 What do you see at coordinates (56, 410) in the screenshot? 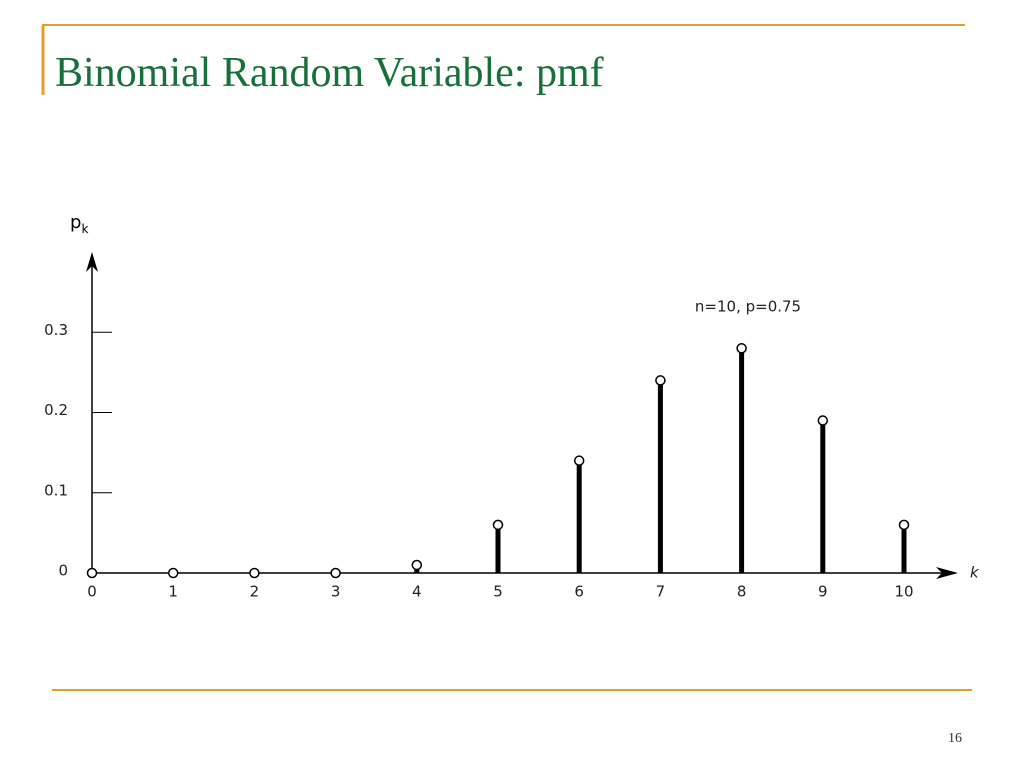
I see `y-tick-label: 0.2` at bounding box center [56, 410].